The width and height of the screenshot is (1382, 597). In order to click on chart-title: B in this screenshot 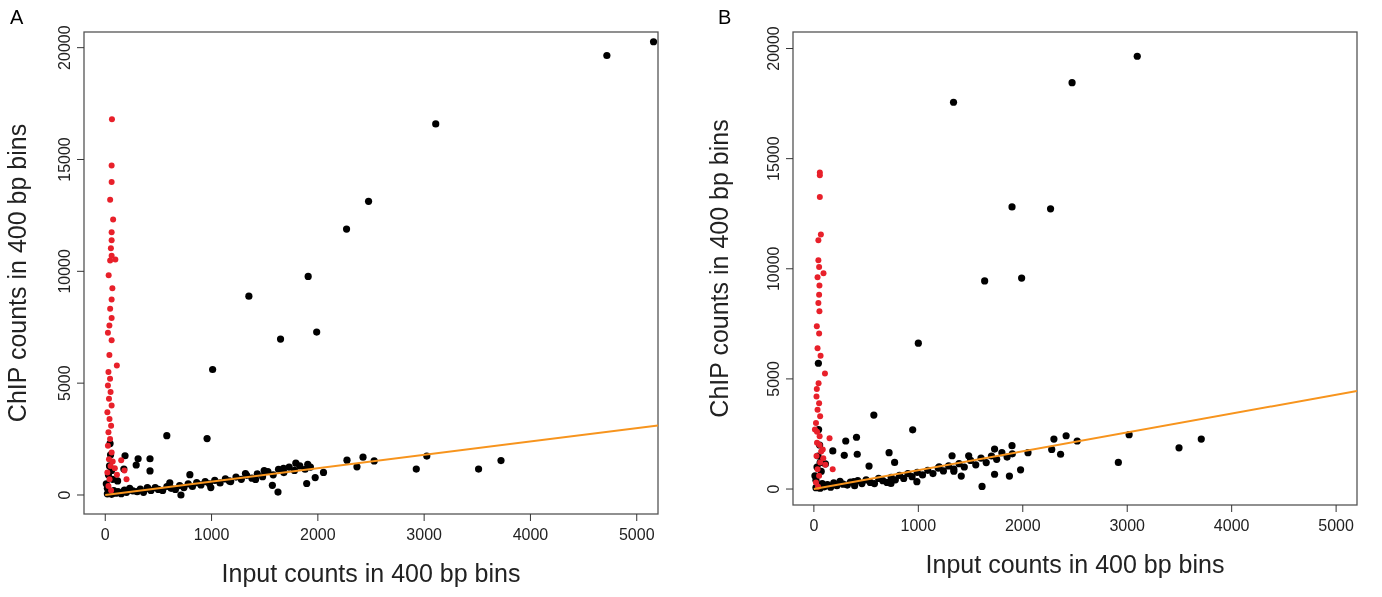, I will do `click(725, 17)`.